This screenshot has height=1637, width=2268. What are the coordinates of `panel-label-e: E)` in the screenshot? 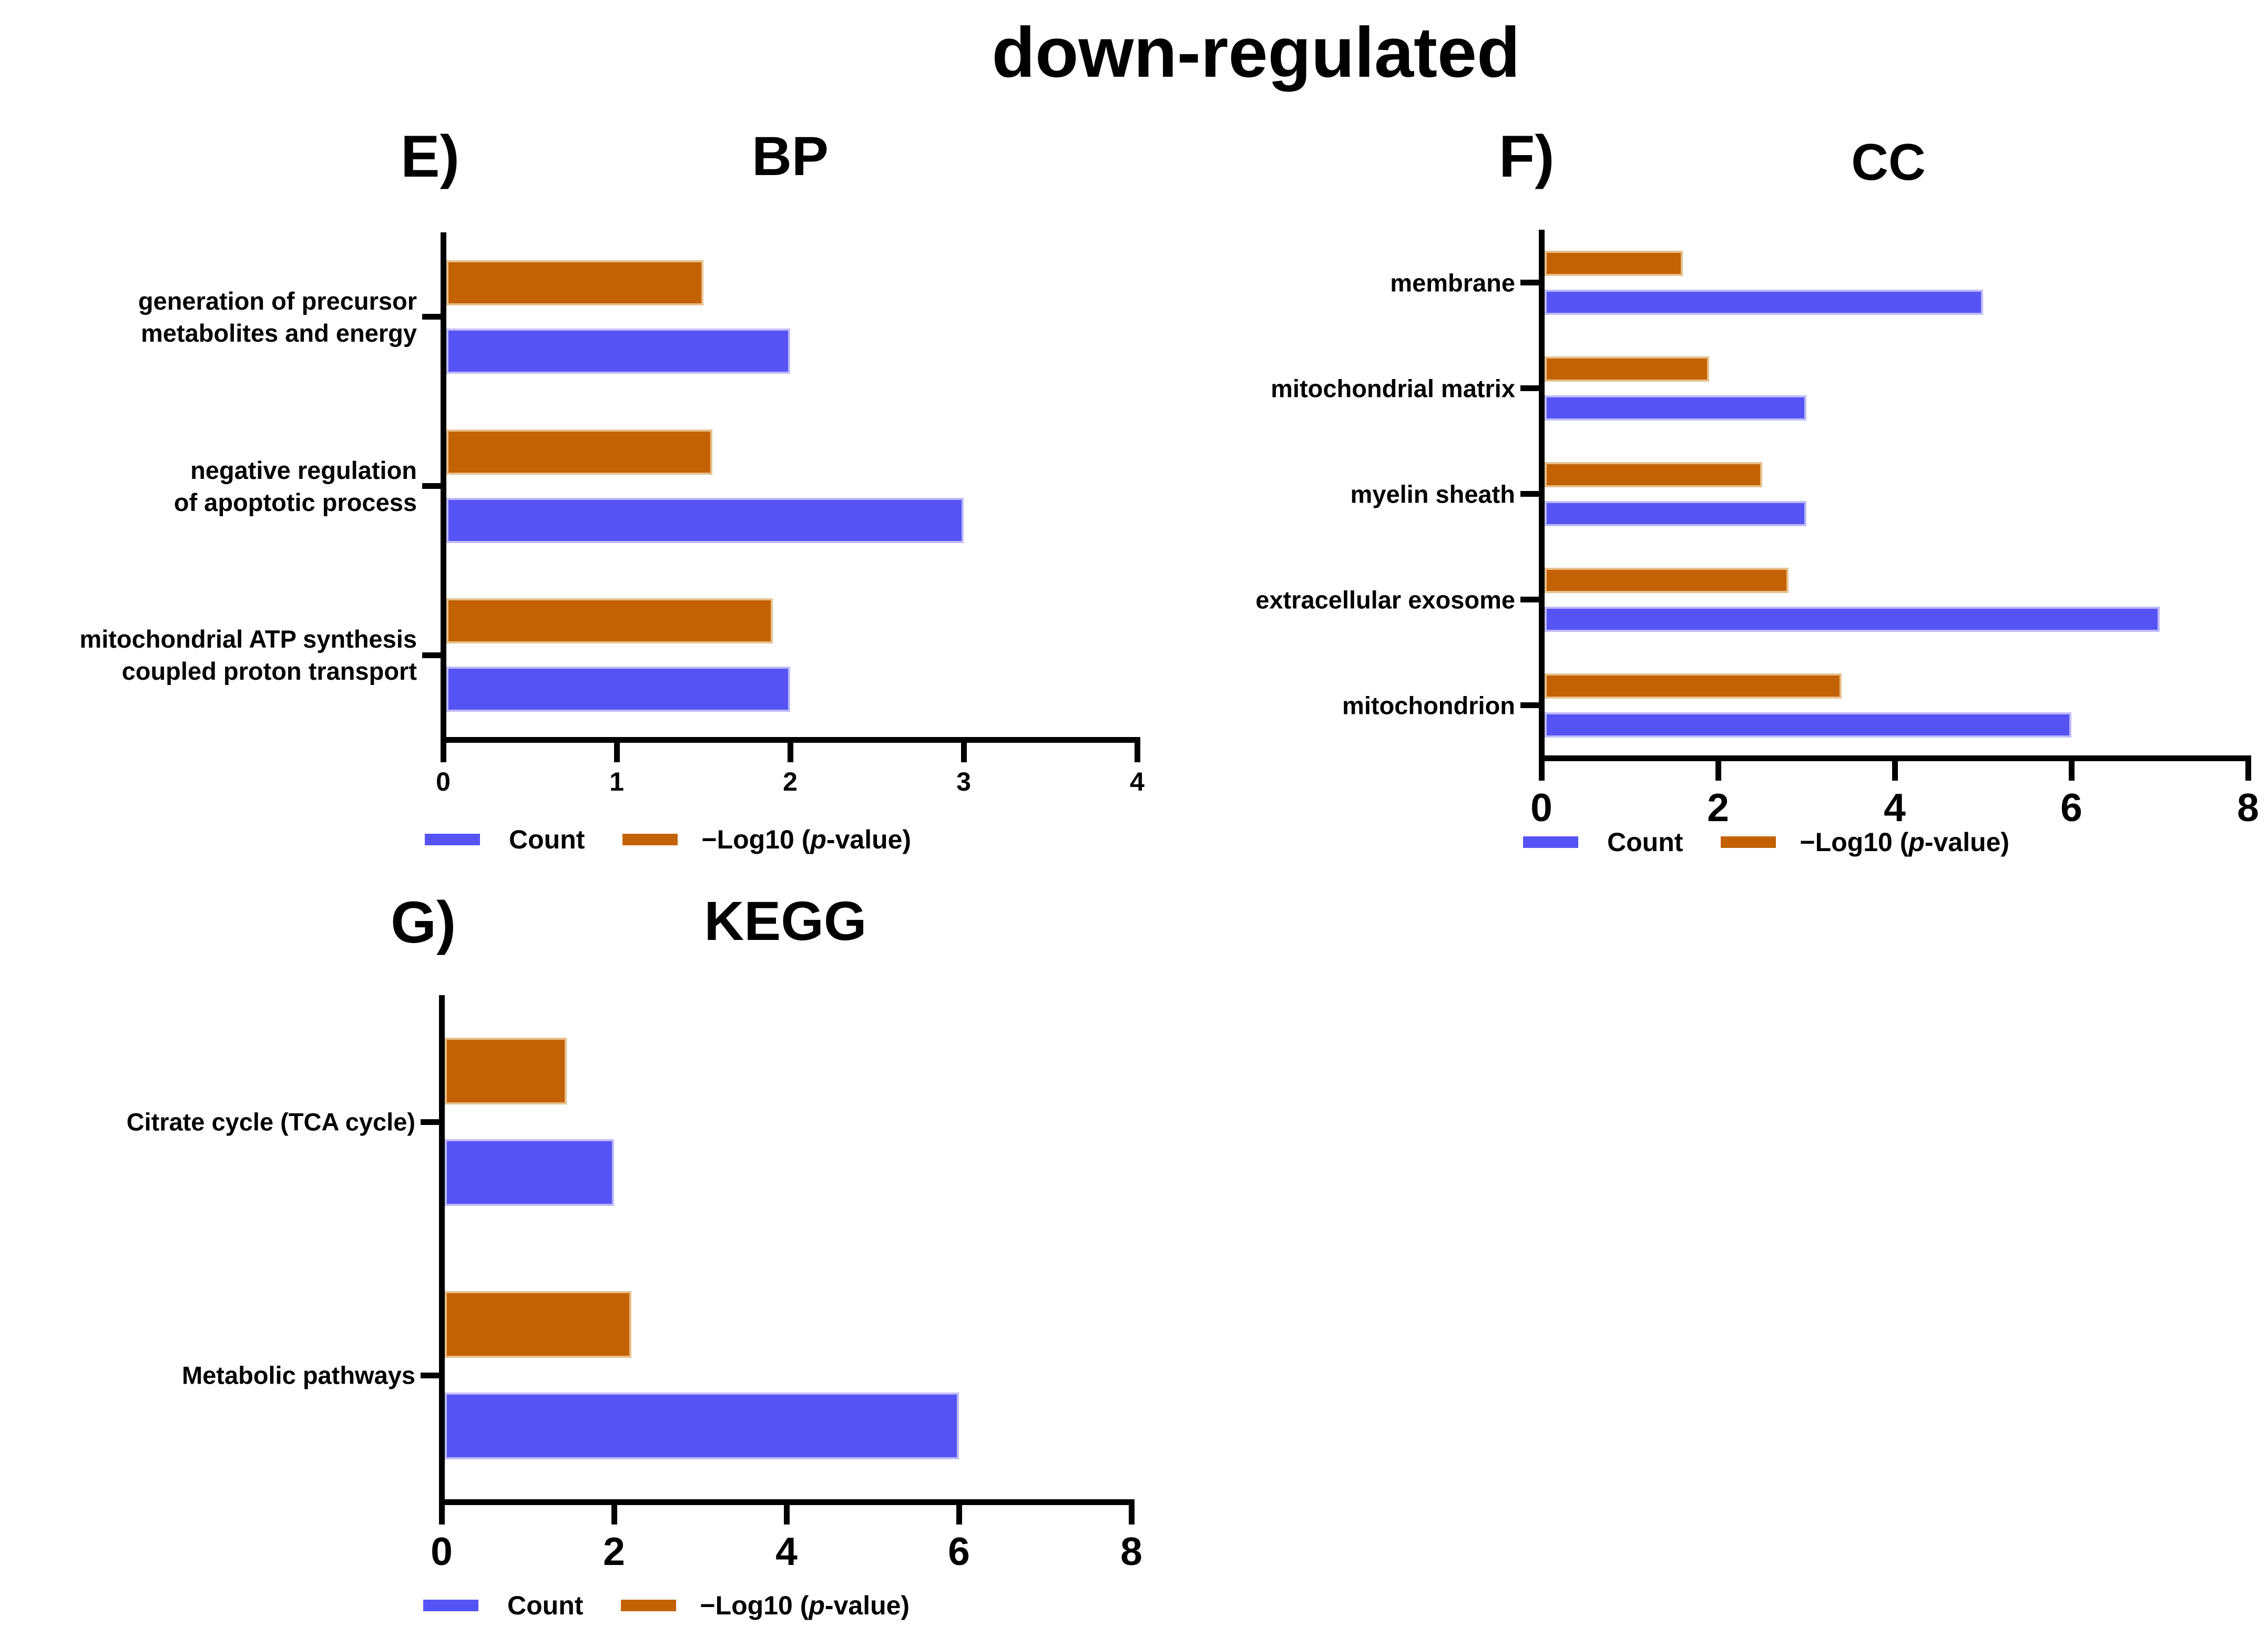 It's located at (430, 156).